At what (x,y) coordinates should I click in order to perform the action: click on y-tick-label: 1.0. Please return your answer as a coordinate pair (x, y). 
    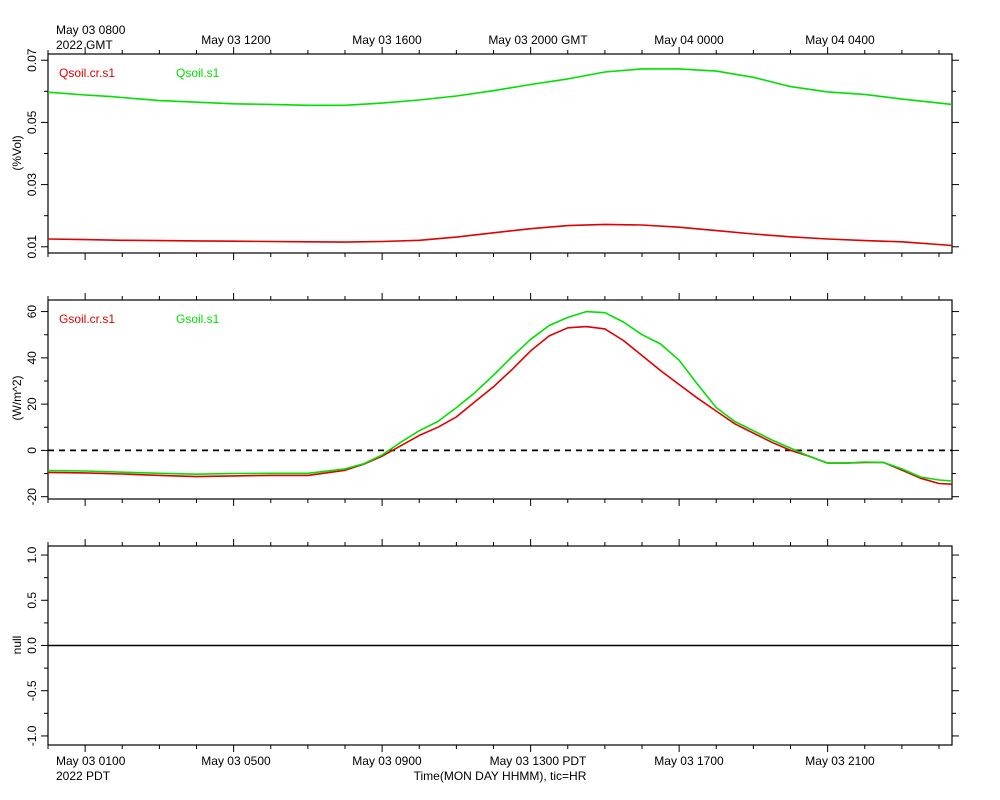
    Looking at the image, I should click on (32, 554).